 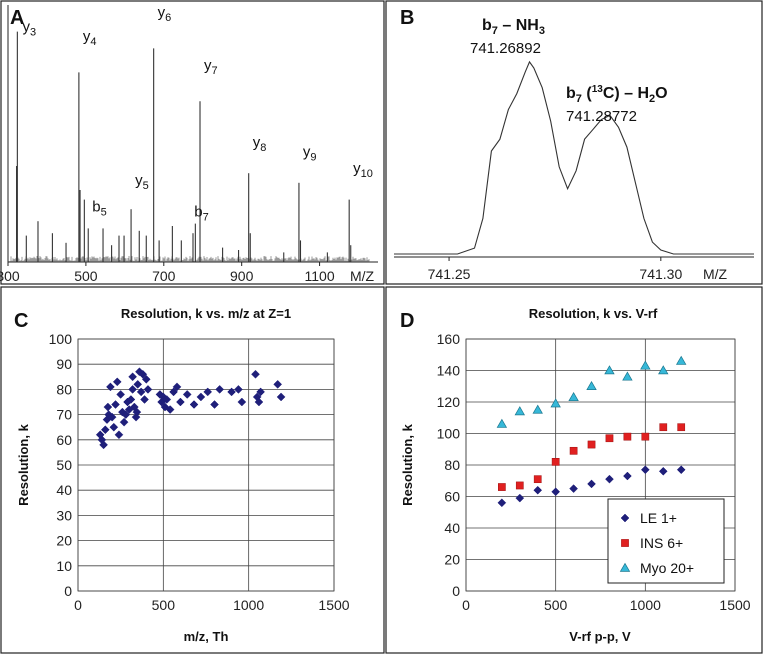 What do you see at coordinates (601, 116) in the screenshot?
I see `annotation-b7-13c-value: 741.28772` at bounding box center [601, 116].